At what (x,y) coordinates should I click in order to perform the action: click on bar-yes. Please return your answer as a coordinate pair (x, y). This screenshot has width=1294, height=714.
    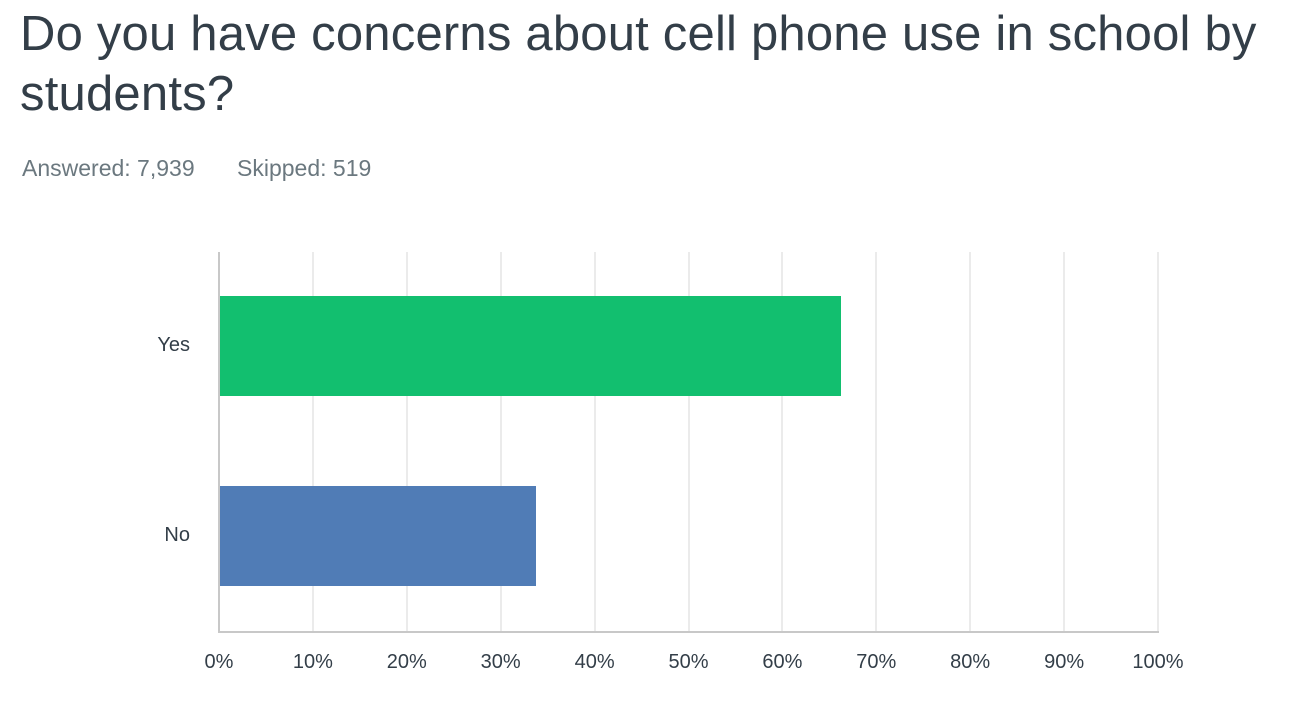
    Looking at the image, I should click on (530, 346).